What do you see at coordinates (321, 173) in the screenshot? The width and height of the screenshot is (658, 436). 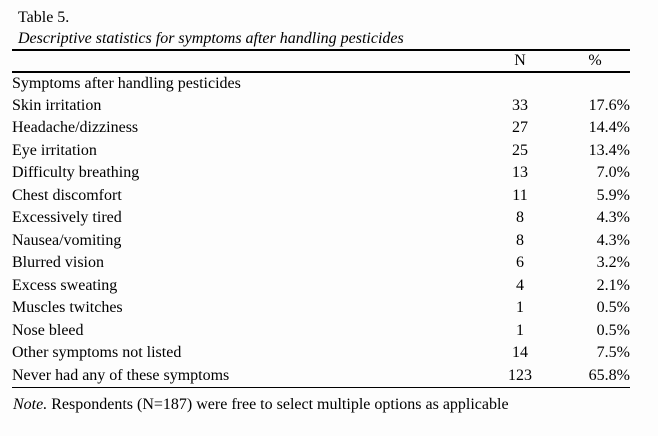 I see `table-row: Difficulty breathing 13 7.0%` at bounding box center [321, 173].